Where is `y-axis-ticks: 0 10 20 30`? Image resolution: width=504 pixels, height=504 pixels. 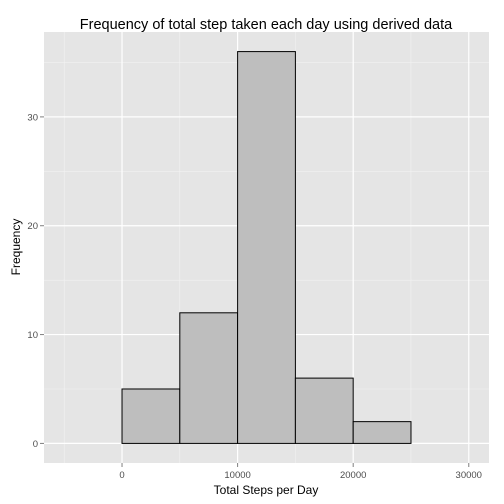
y-axis-ticks: 0 10 20 30 is located at coordinates (35, 281).